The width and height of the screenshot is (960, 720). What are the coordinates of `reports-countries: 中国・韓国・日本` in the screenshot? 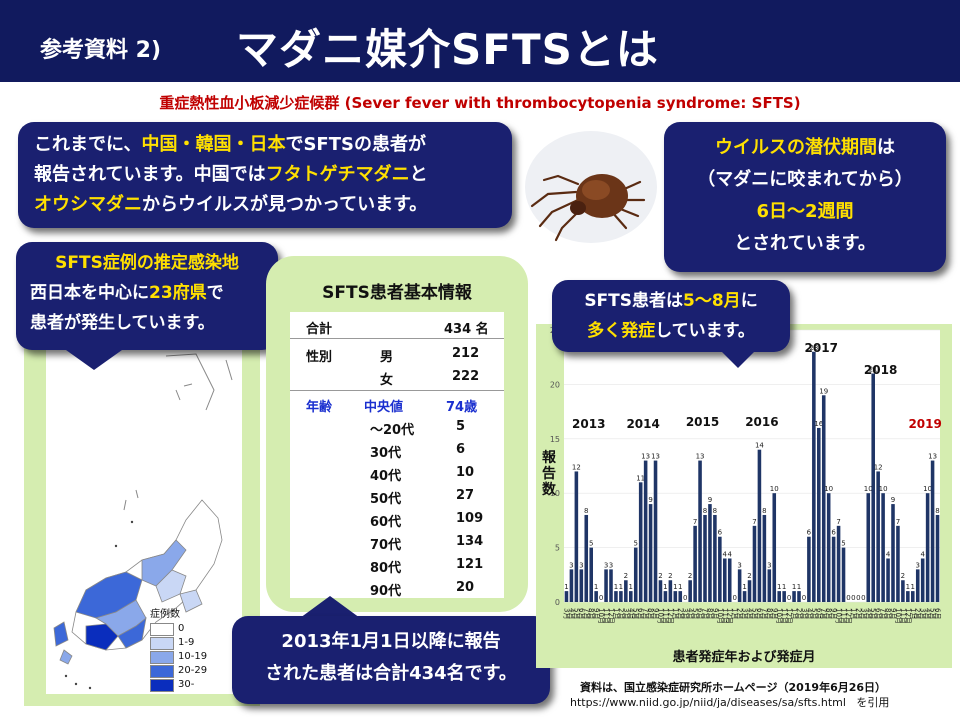 It's located at (213, 144).